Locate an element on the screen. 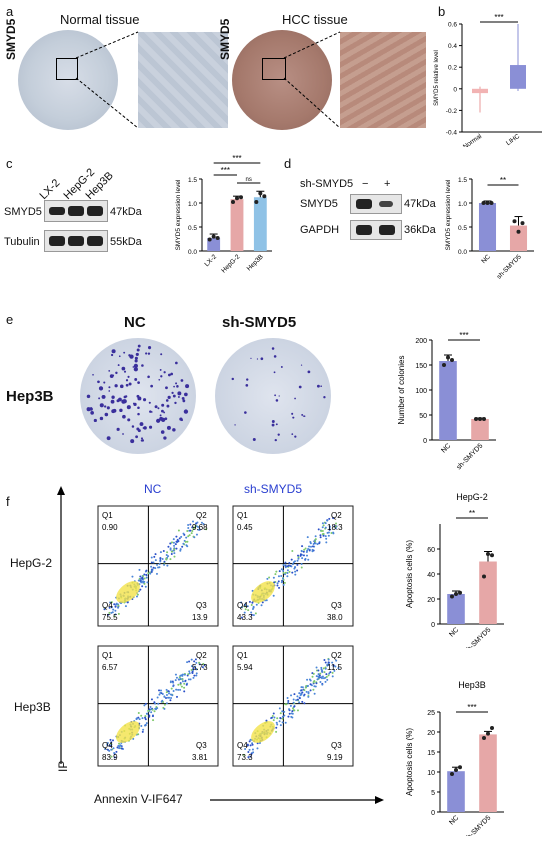 This screenshot has height=841, width=550. q1-value: 5.94 is located at coordinates (245, 667).